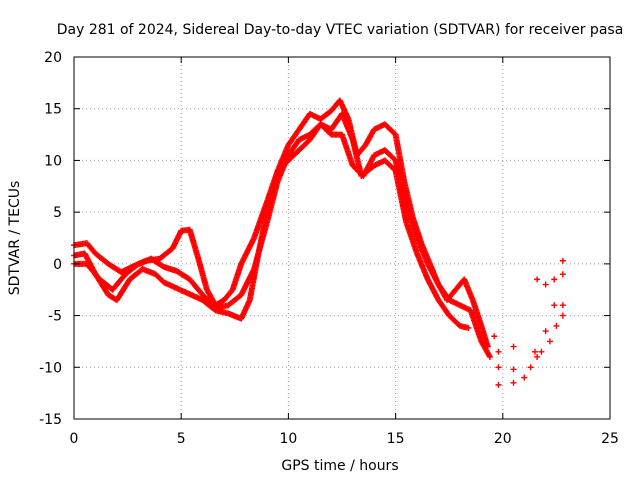 The height and width of the screenshot is (480, 640). I want to click on y-tick-label: -5, so click(55, 317).